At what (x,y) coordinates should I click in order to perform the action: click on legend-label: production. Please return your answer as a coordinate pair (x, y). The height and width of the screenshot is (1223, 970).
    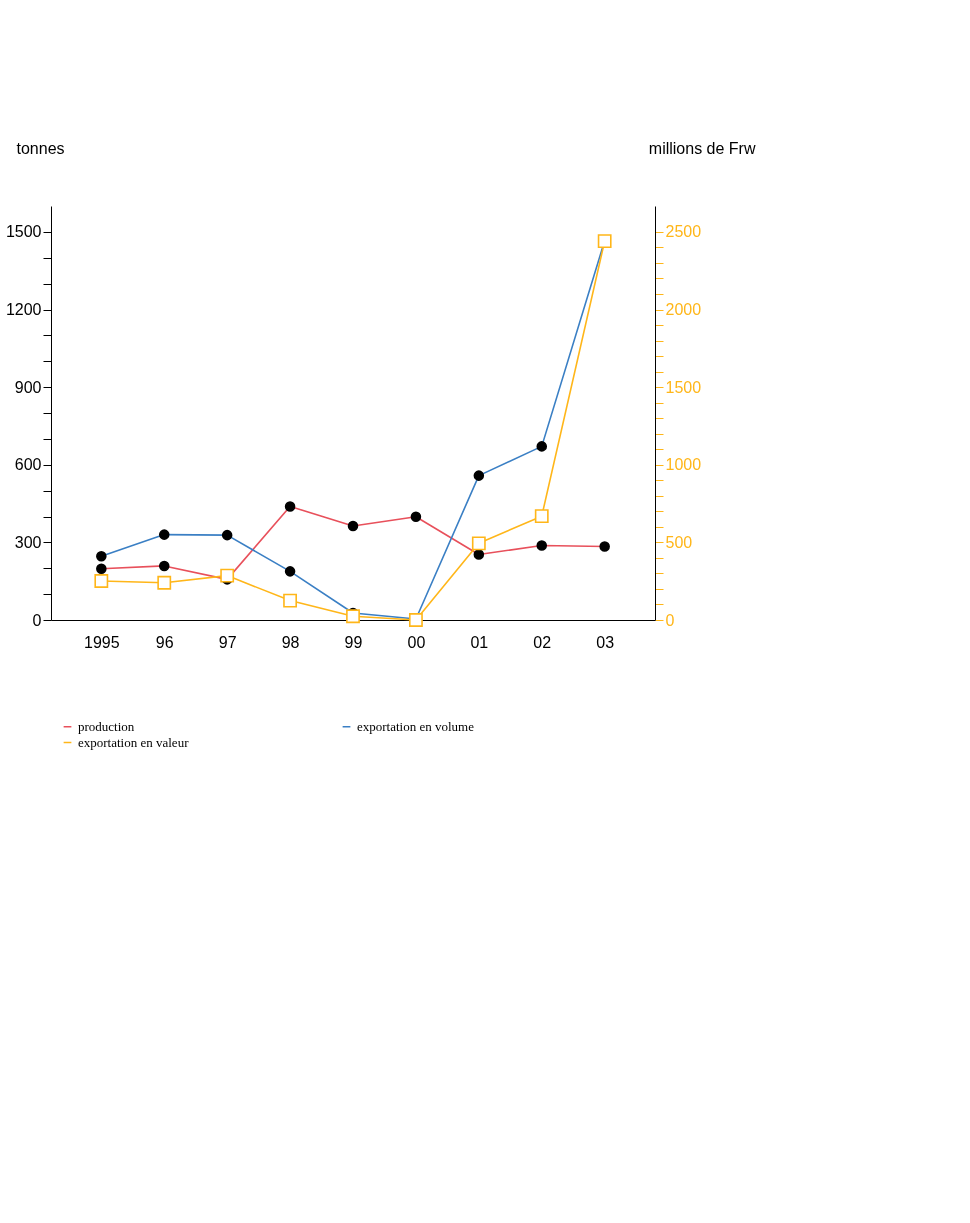
    Looking at the image, I should click on (106, 726).